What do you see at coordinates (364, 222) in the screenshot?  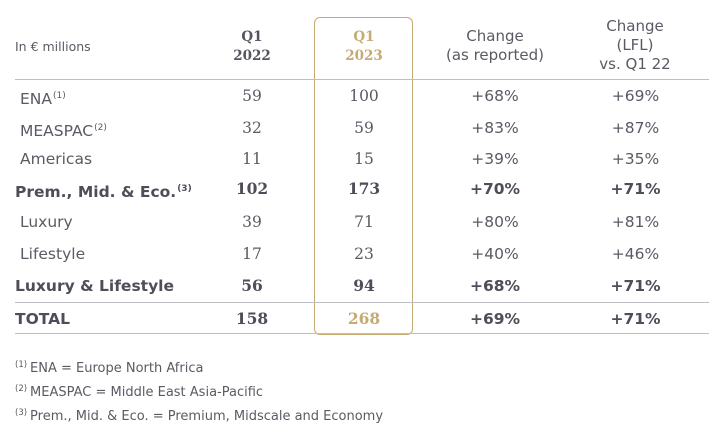 I see `cell-q1-2023: 71` at bounding box center [364, 222].